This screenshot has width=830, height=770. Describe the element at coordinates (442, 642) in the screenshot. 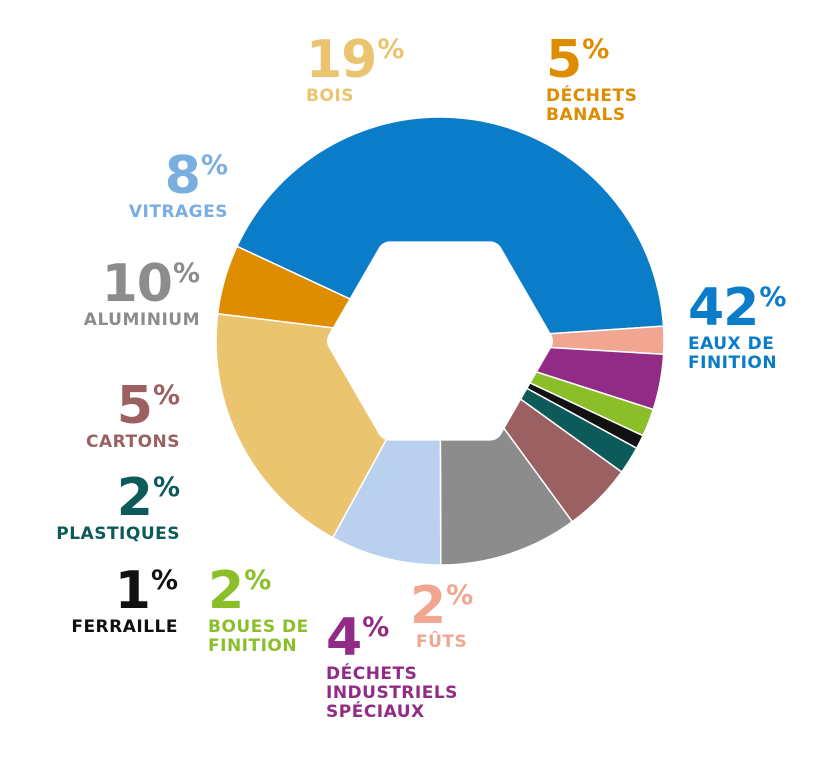

I see `name-futs: FÛTS` at that location.